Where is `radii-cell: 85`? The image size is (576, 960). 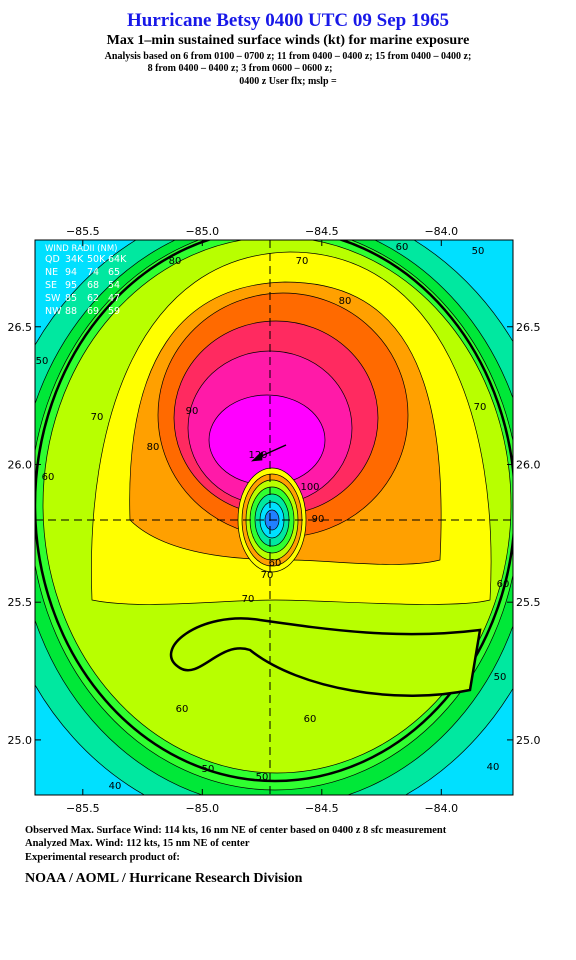
radii-cell: 85 is located at coordinates (71, 298).